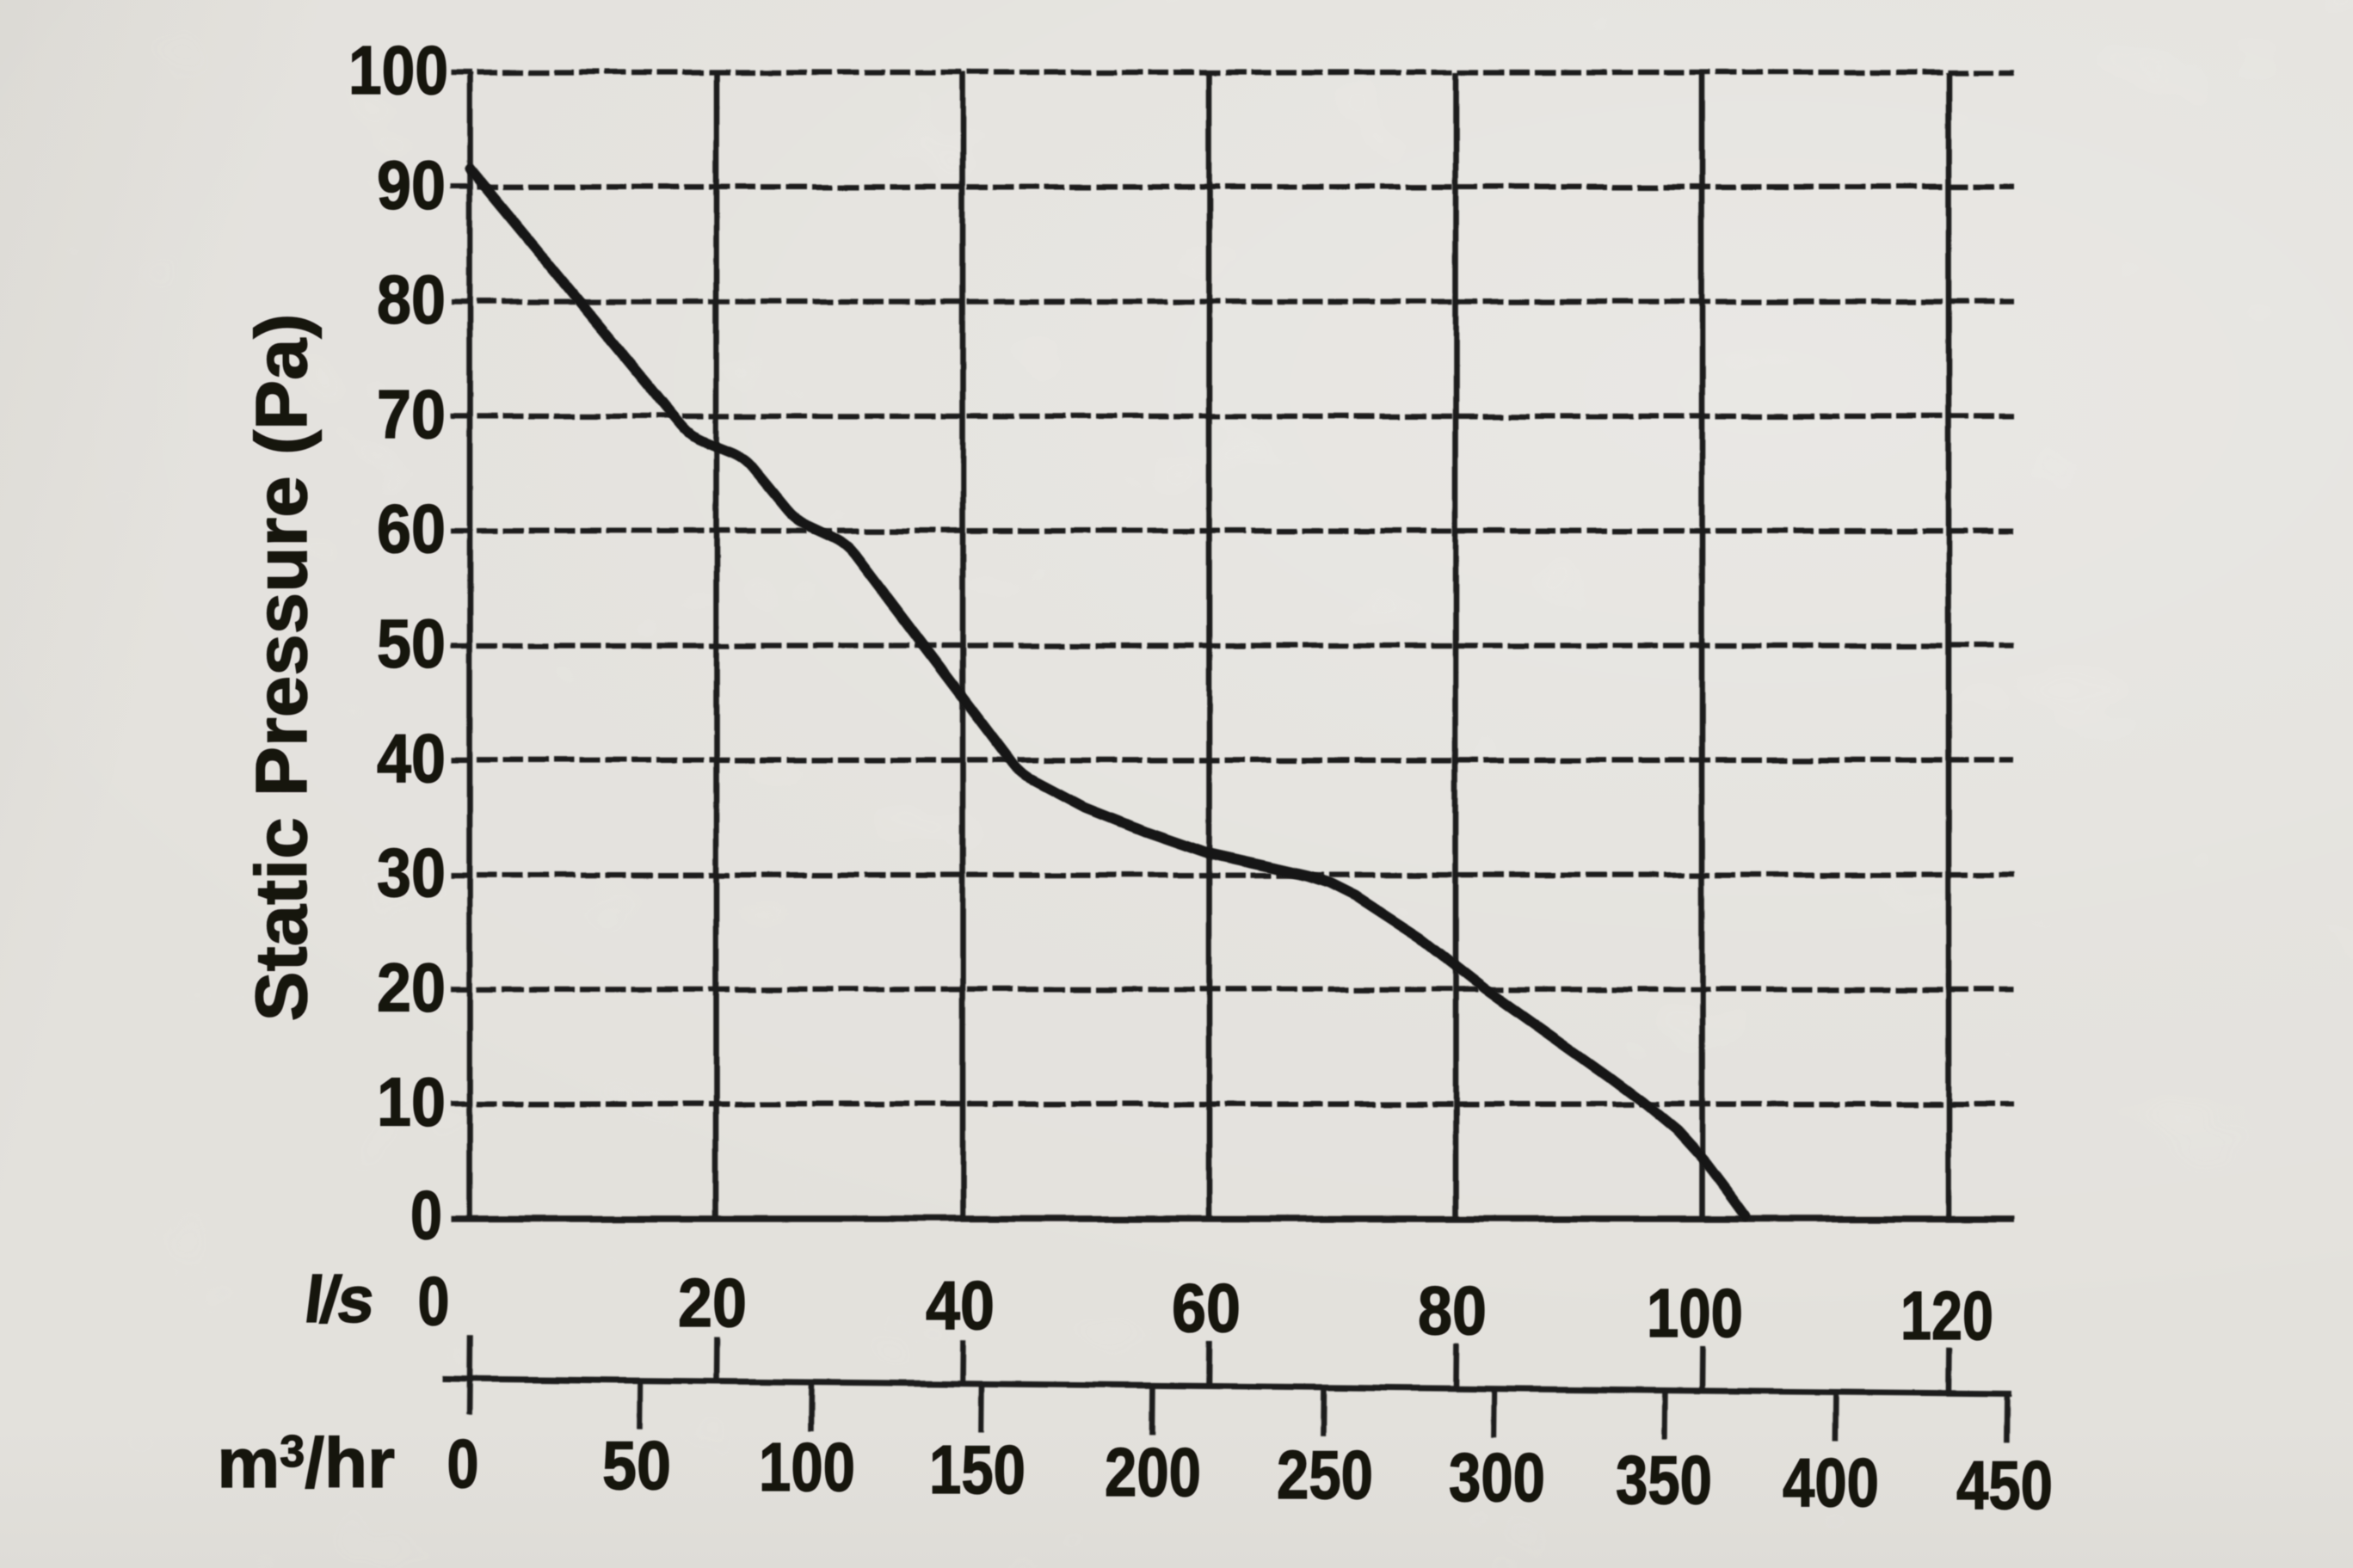 The width and height of the screenshot is (2353, 1568). I want to click on svg-text: m3/hr, so click(306, 1463).